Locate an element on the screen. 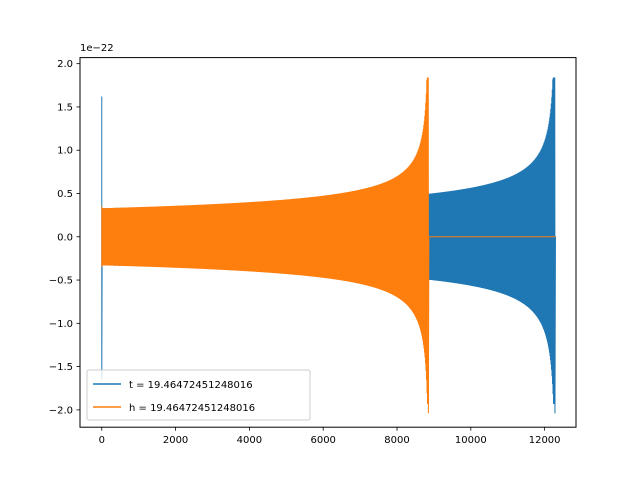  x-tick-label: 8000 is located at coordinates (396, 440).